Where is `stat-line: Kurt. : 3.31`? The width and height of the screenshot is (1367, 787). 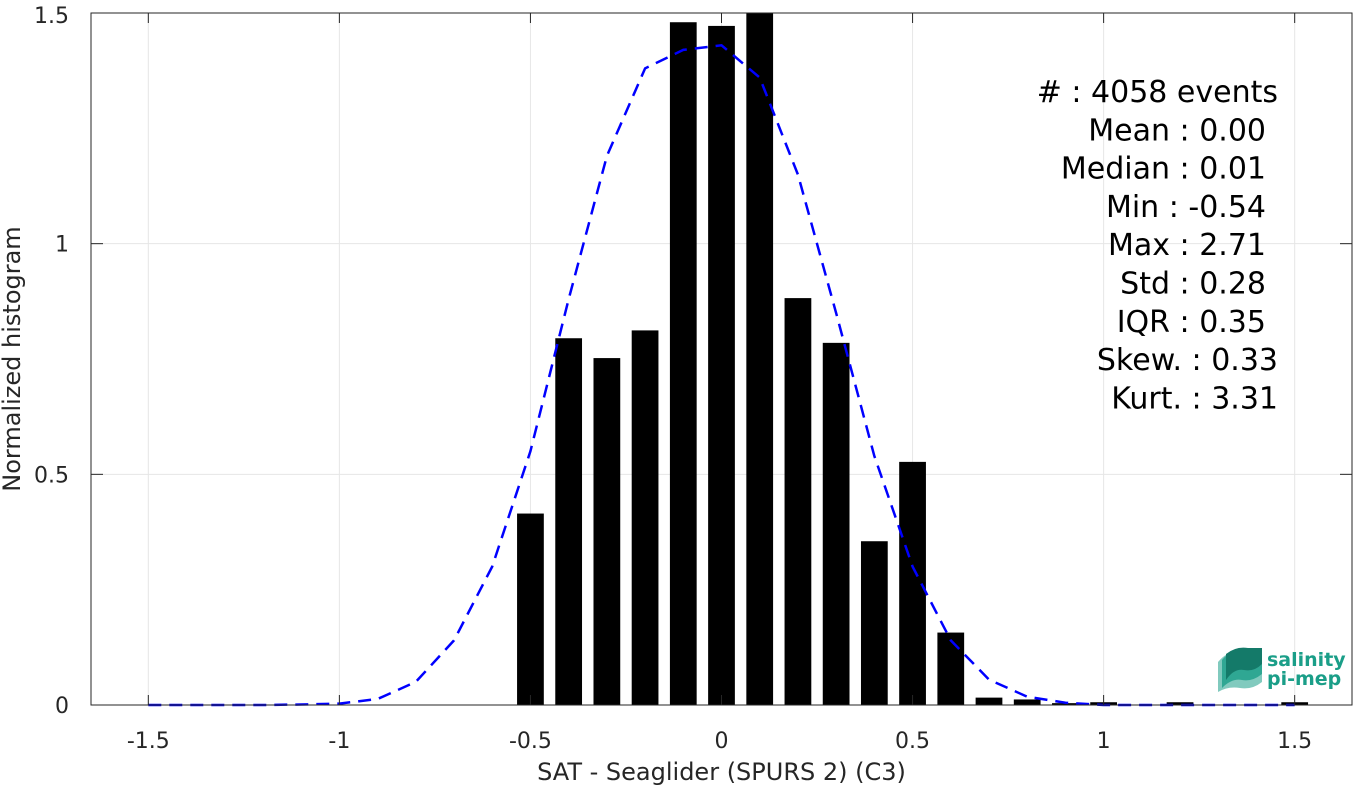
stat-line: Kurt. : 3.31 is located at coordinates (1194, 398).